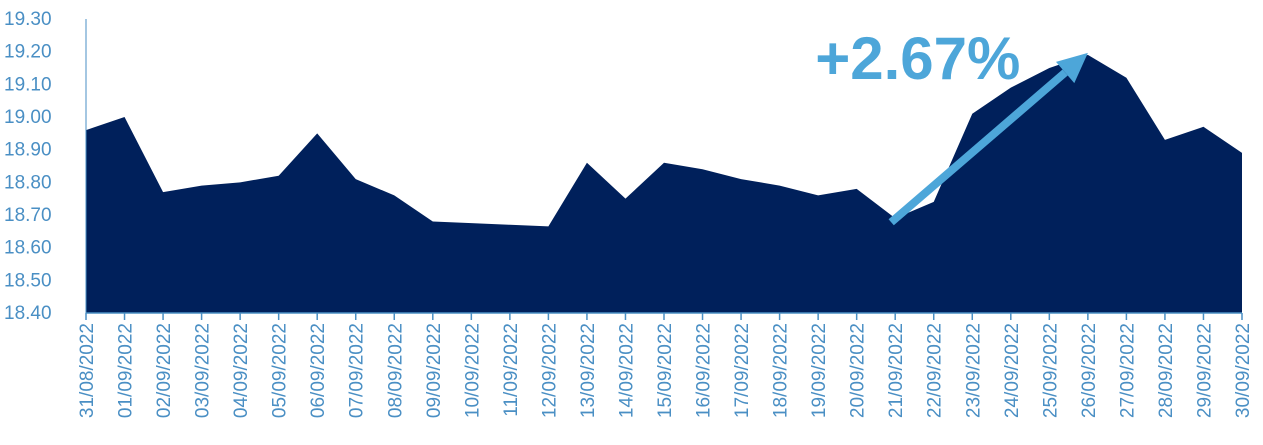  What do you see at coordinates (1089, 370) in the screenshot?
I see `x-tick-label: 26/09/2022` at bounding box center [1089, 370].